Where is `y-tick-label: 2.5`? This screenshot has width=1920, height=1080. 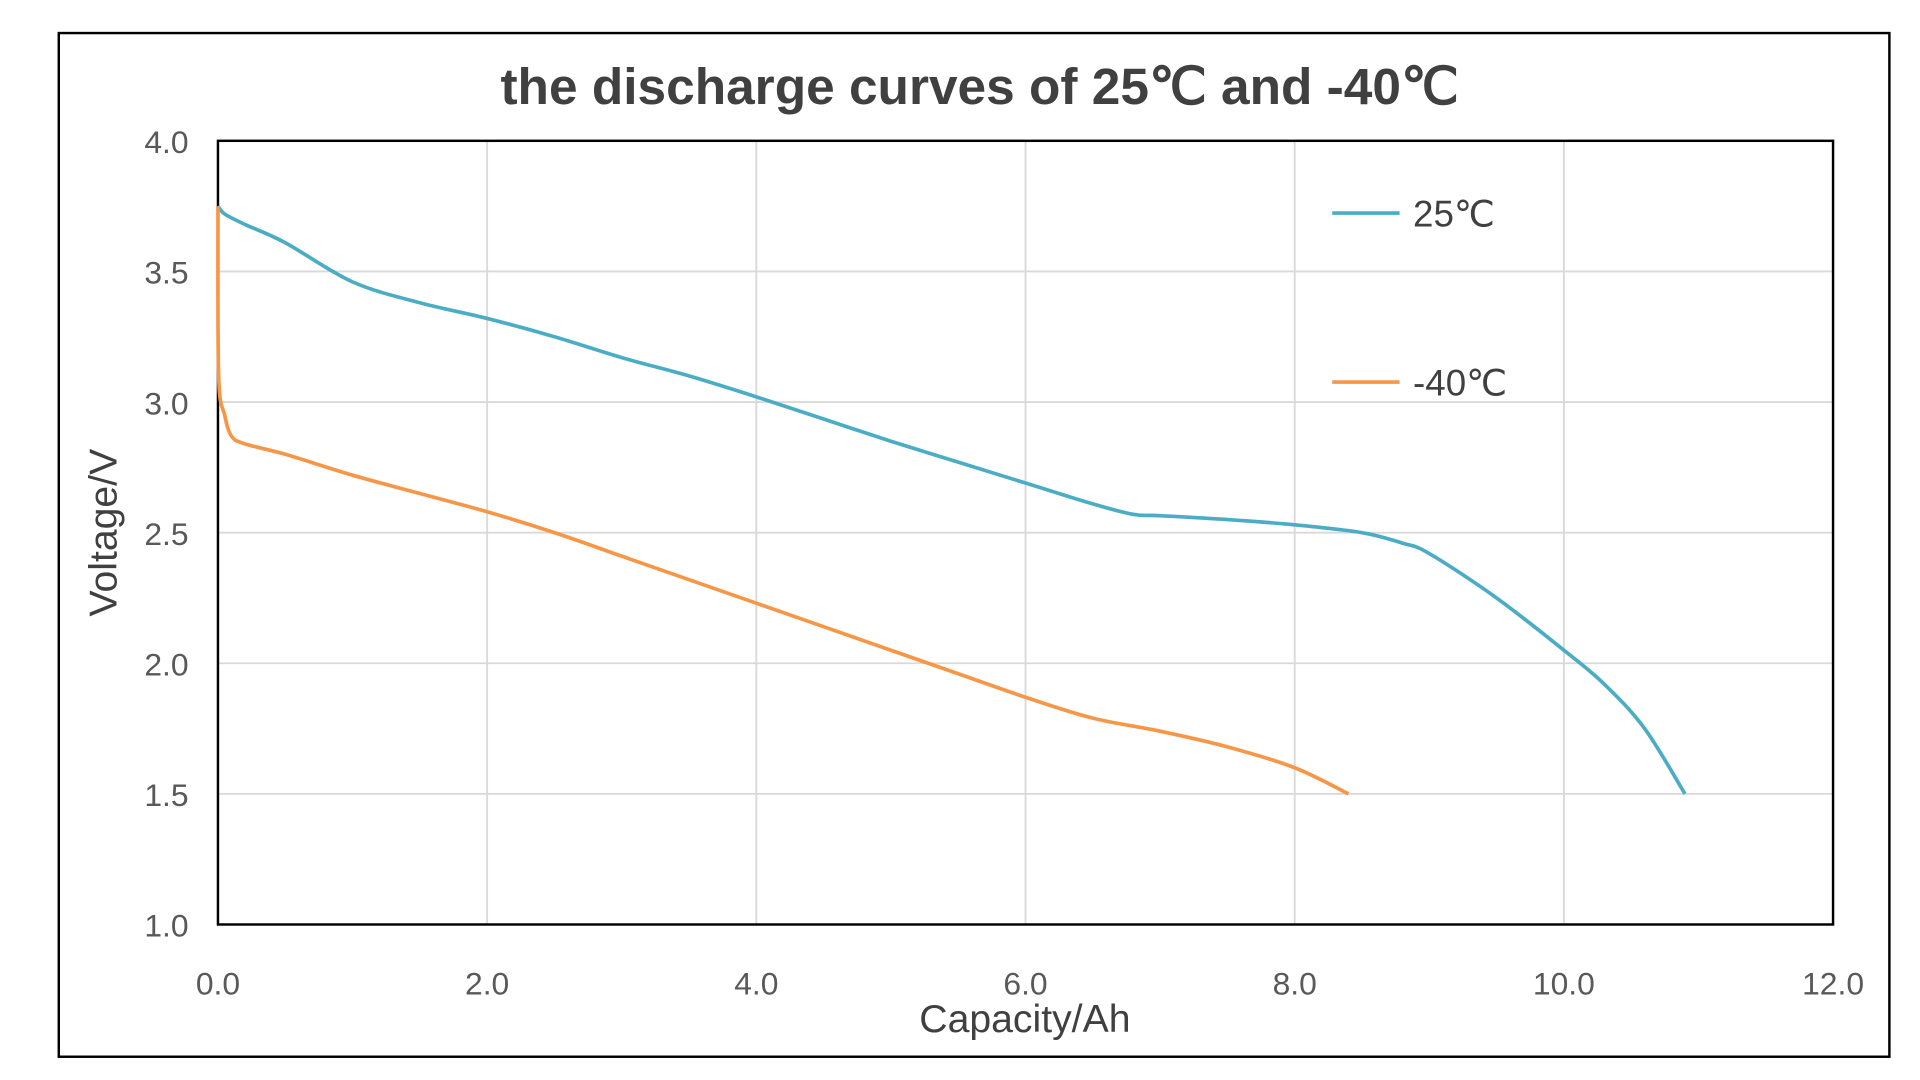
y-tick-label: 2.5 is located at coordinates (166, 534).